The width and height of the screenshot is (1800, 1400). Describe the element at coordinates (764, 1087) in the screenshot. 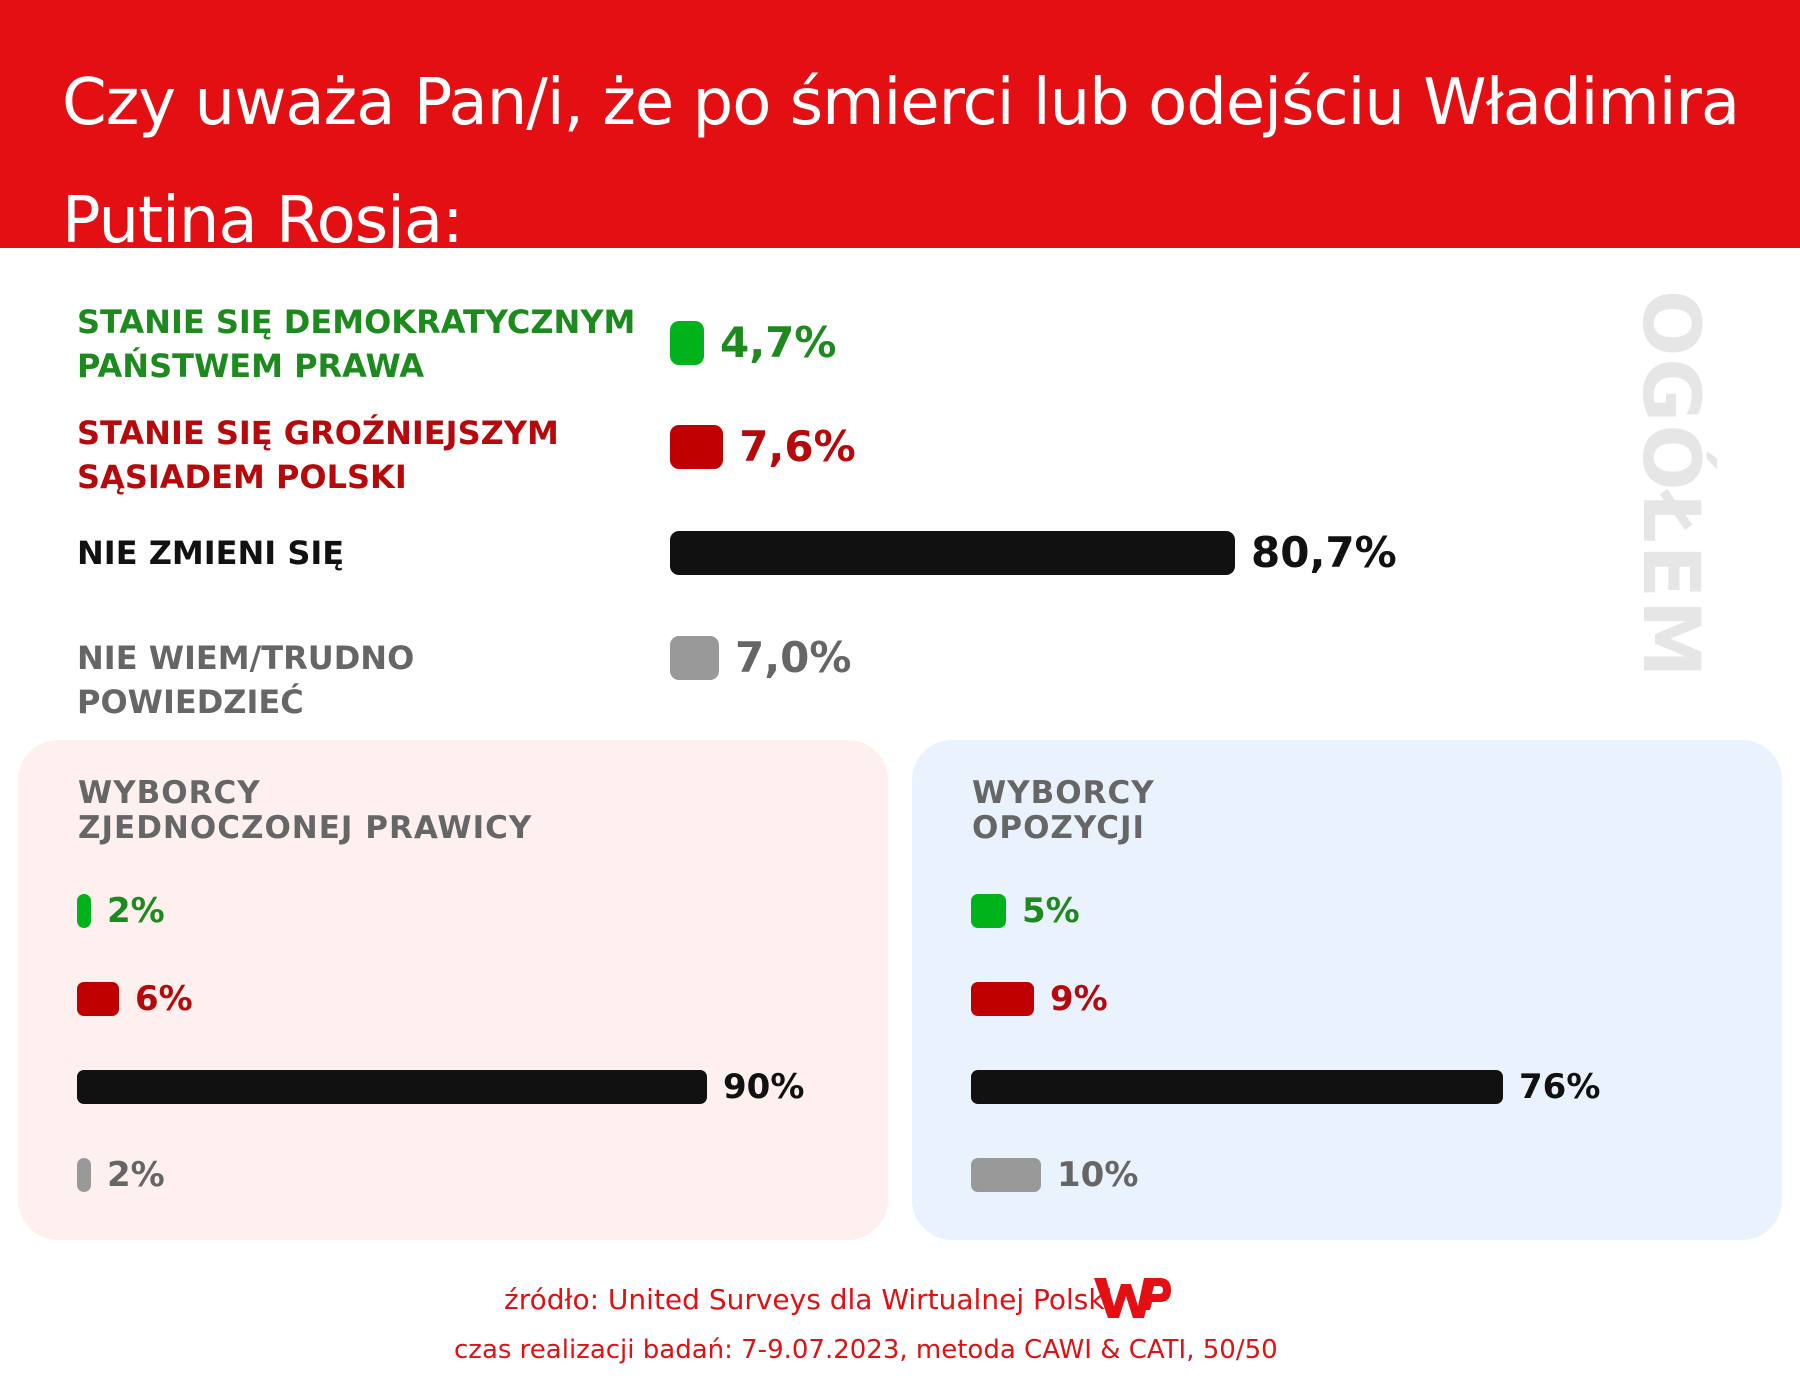

I see `value-label-no-change: 90%` at that location.